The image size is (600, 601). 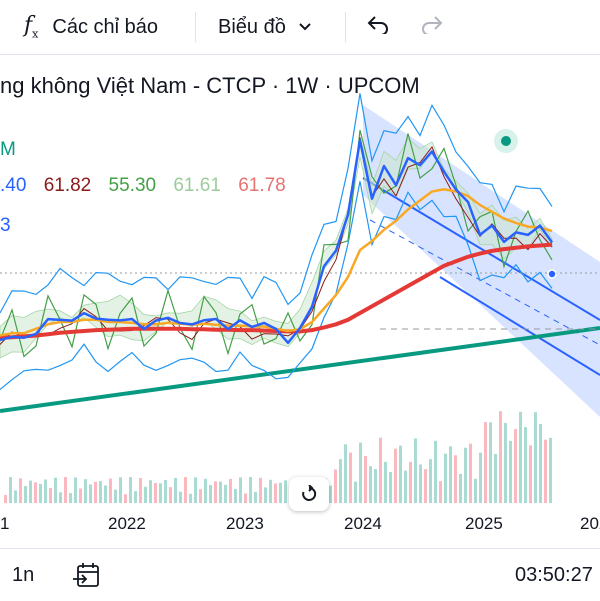 What do you see at coordinates (149, 186) in the screenshot?
I see `legend-row-2: .40 61.82 55.30 61.61 61.78` at bounding box center [149, 186].